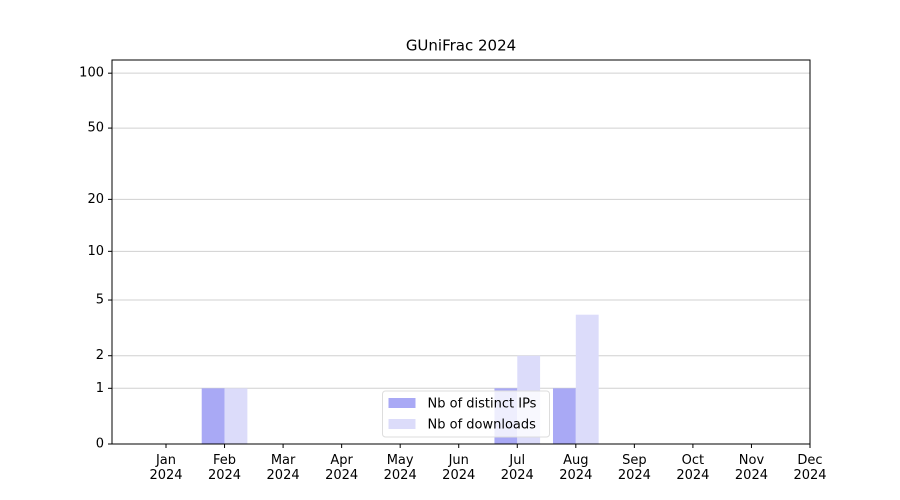 The width and height of the screenshot is (900, 500). What do you see at coordinates (95, 251) in the screenshot?
I see `y-tick-label: 10` at bounding box center [95, 251].